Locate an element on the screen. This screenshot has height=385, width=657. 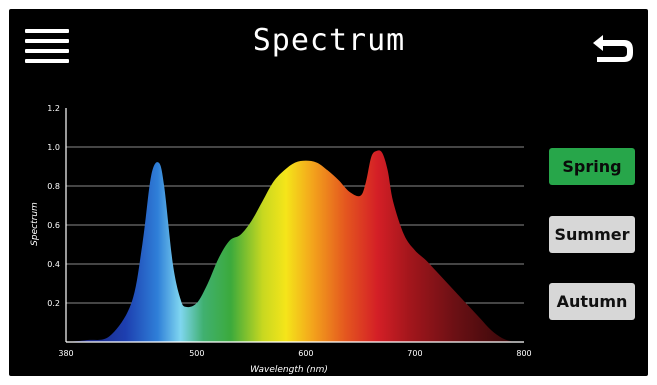
y-tick-label: 0.8 is located at coordinates (53, 186).